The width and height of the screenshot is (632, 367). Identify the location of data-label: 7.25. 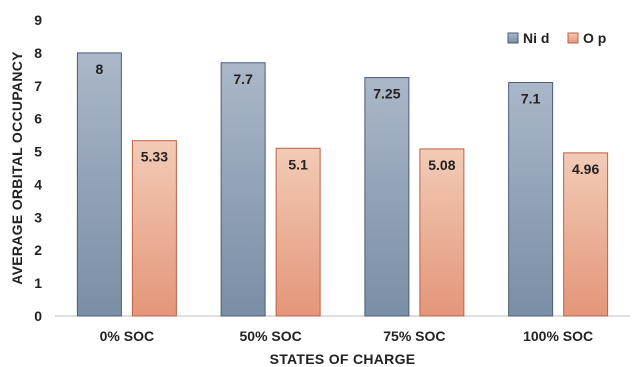
(386, 94).